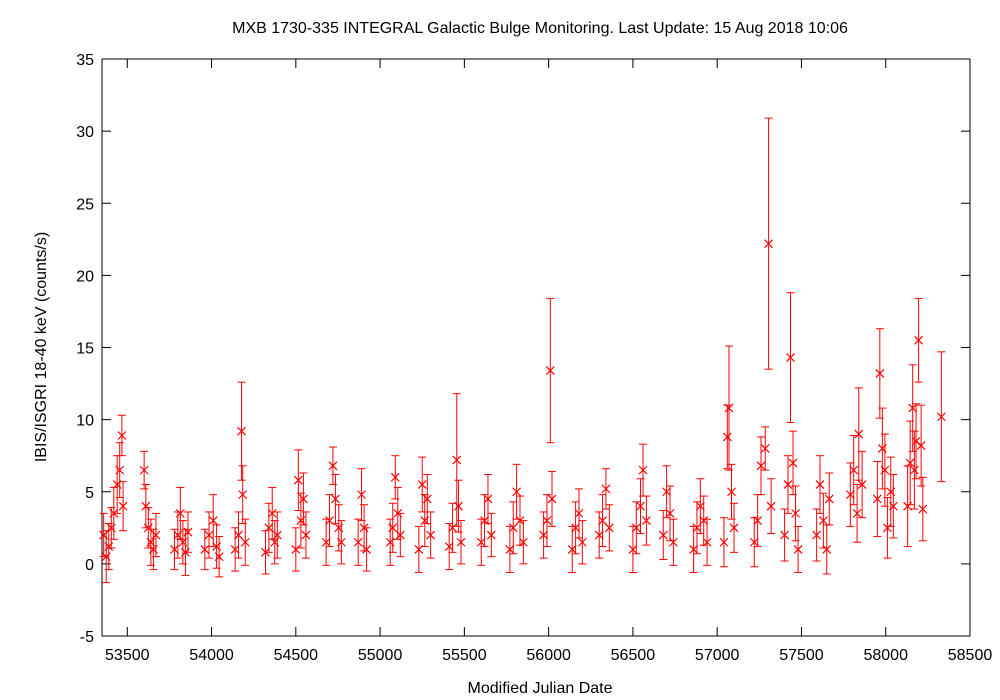  I want to click on y-tick-label: 15, so click(85, 349).